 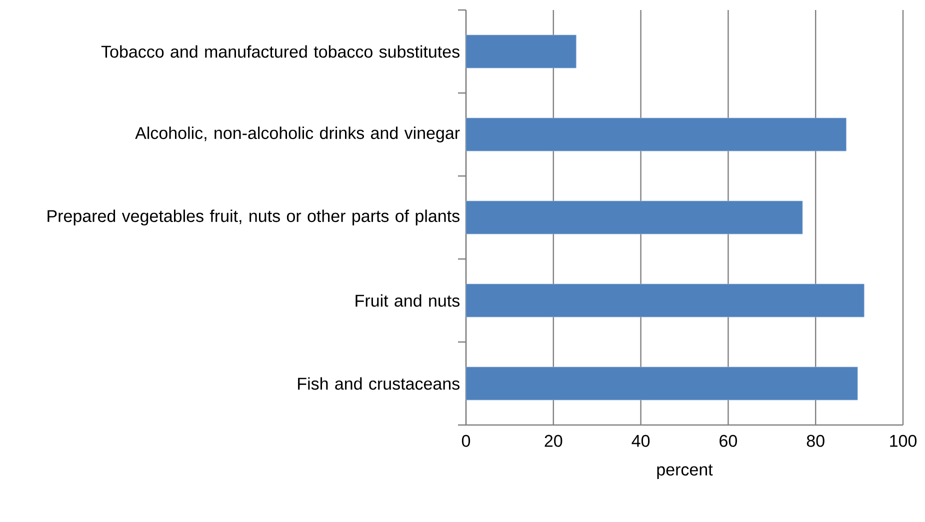 I want to click on y-tick-label: Tobacco and manufactured tobacco substitutes, so click(x=280, y=51).